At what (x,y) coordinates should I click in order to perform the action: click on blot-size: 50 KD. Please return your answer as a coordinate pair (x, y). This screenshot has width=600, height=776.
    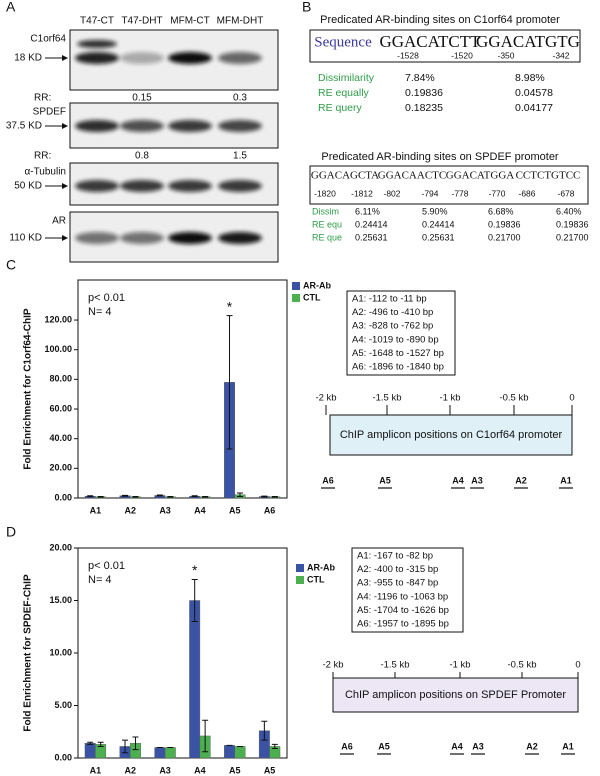
    Looking at the image, I should click on (28, 186).